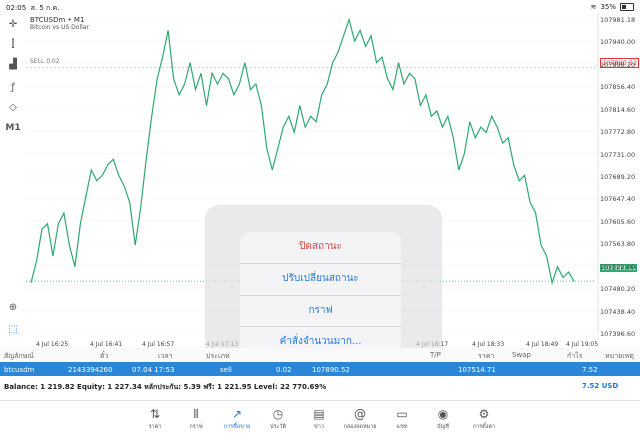  Describe the element at coordinates (13, 87) in the screenshot. I see `indicator-icon: ƒ` at that location.